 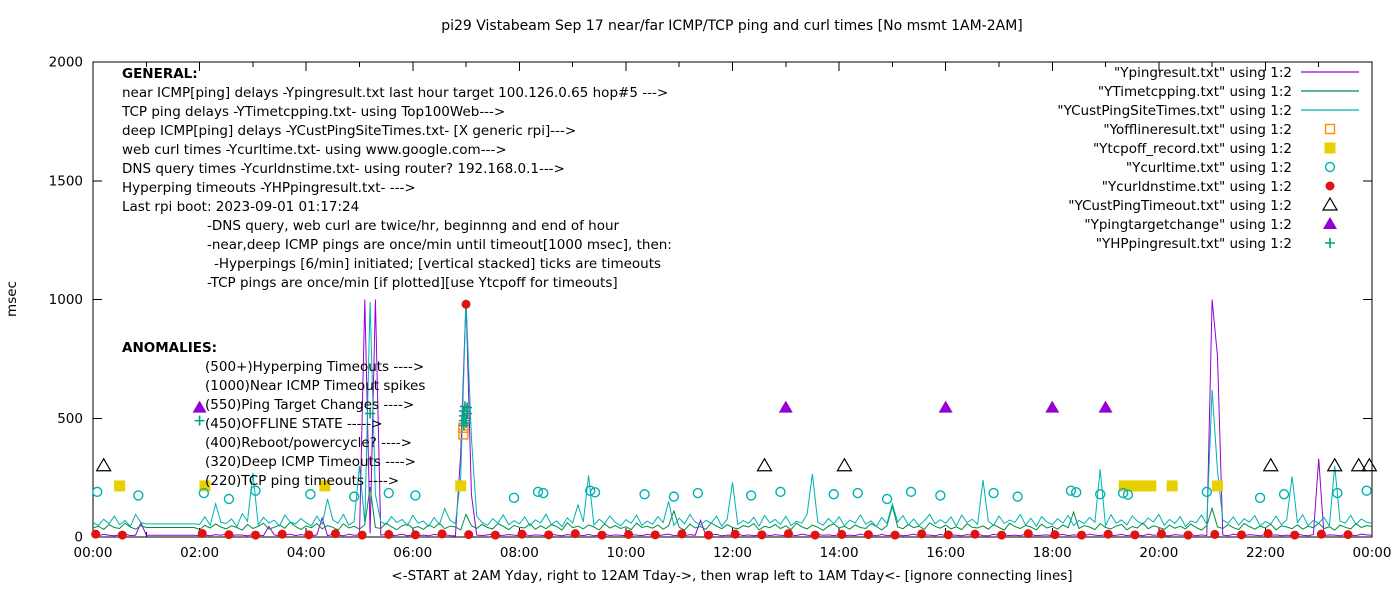 What do you see at coordinates (1209, 168) in the screenshot?
I see `legend-label: "Ycurltime.txt" using 1:2` at bounding box center [1209, 168].